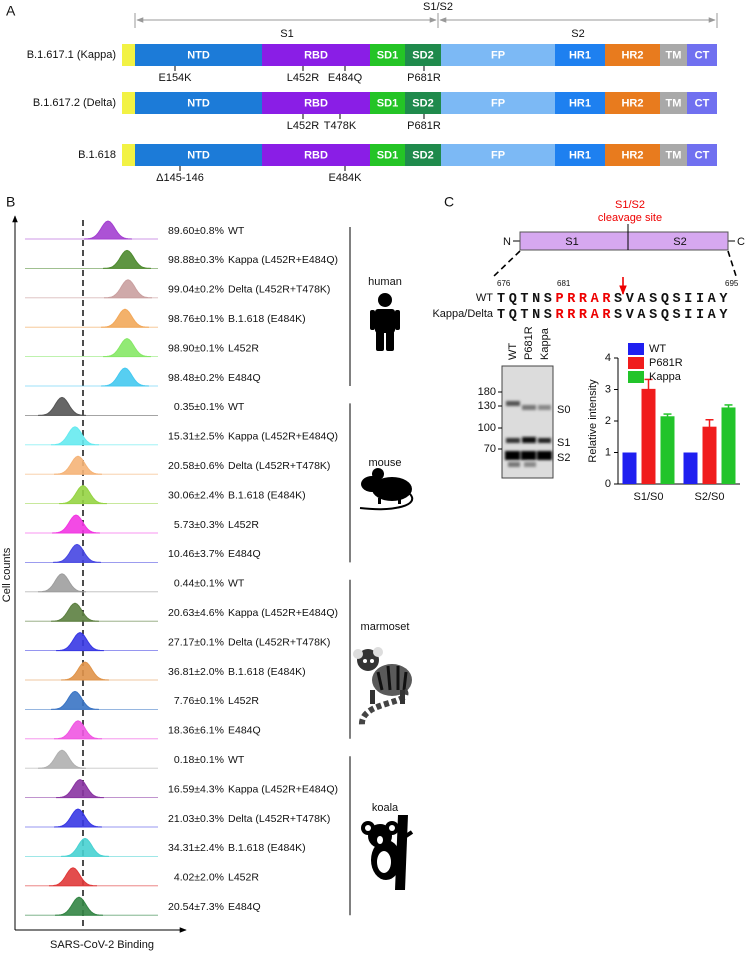 This screenshot has width=750, height=955. Describe the element at coordinates (244, 907) in the screenshot. I see `variant-name: E484Q` at that location.